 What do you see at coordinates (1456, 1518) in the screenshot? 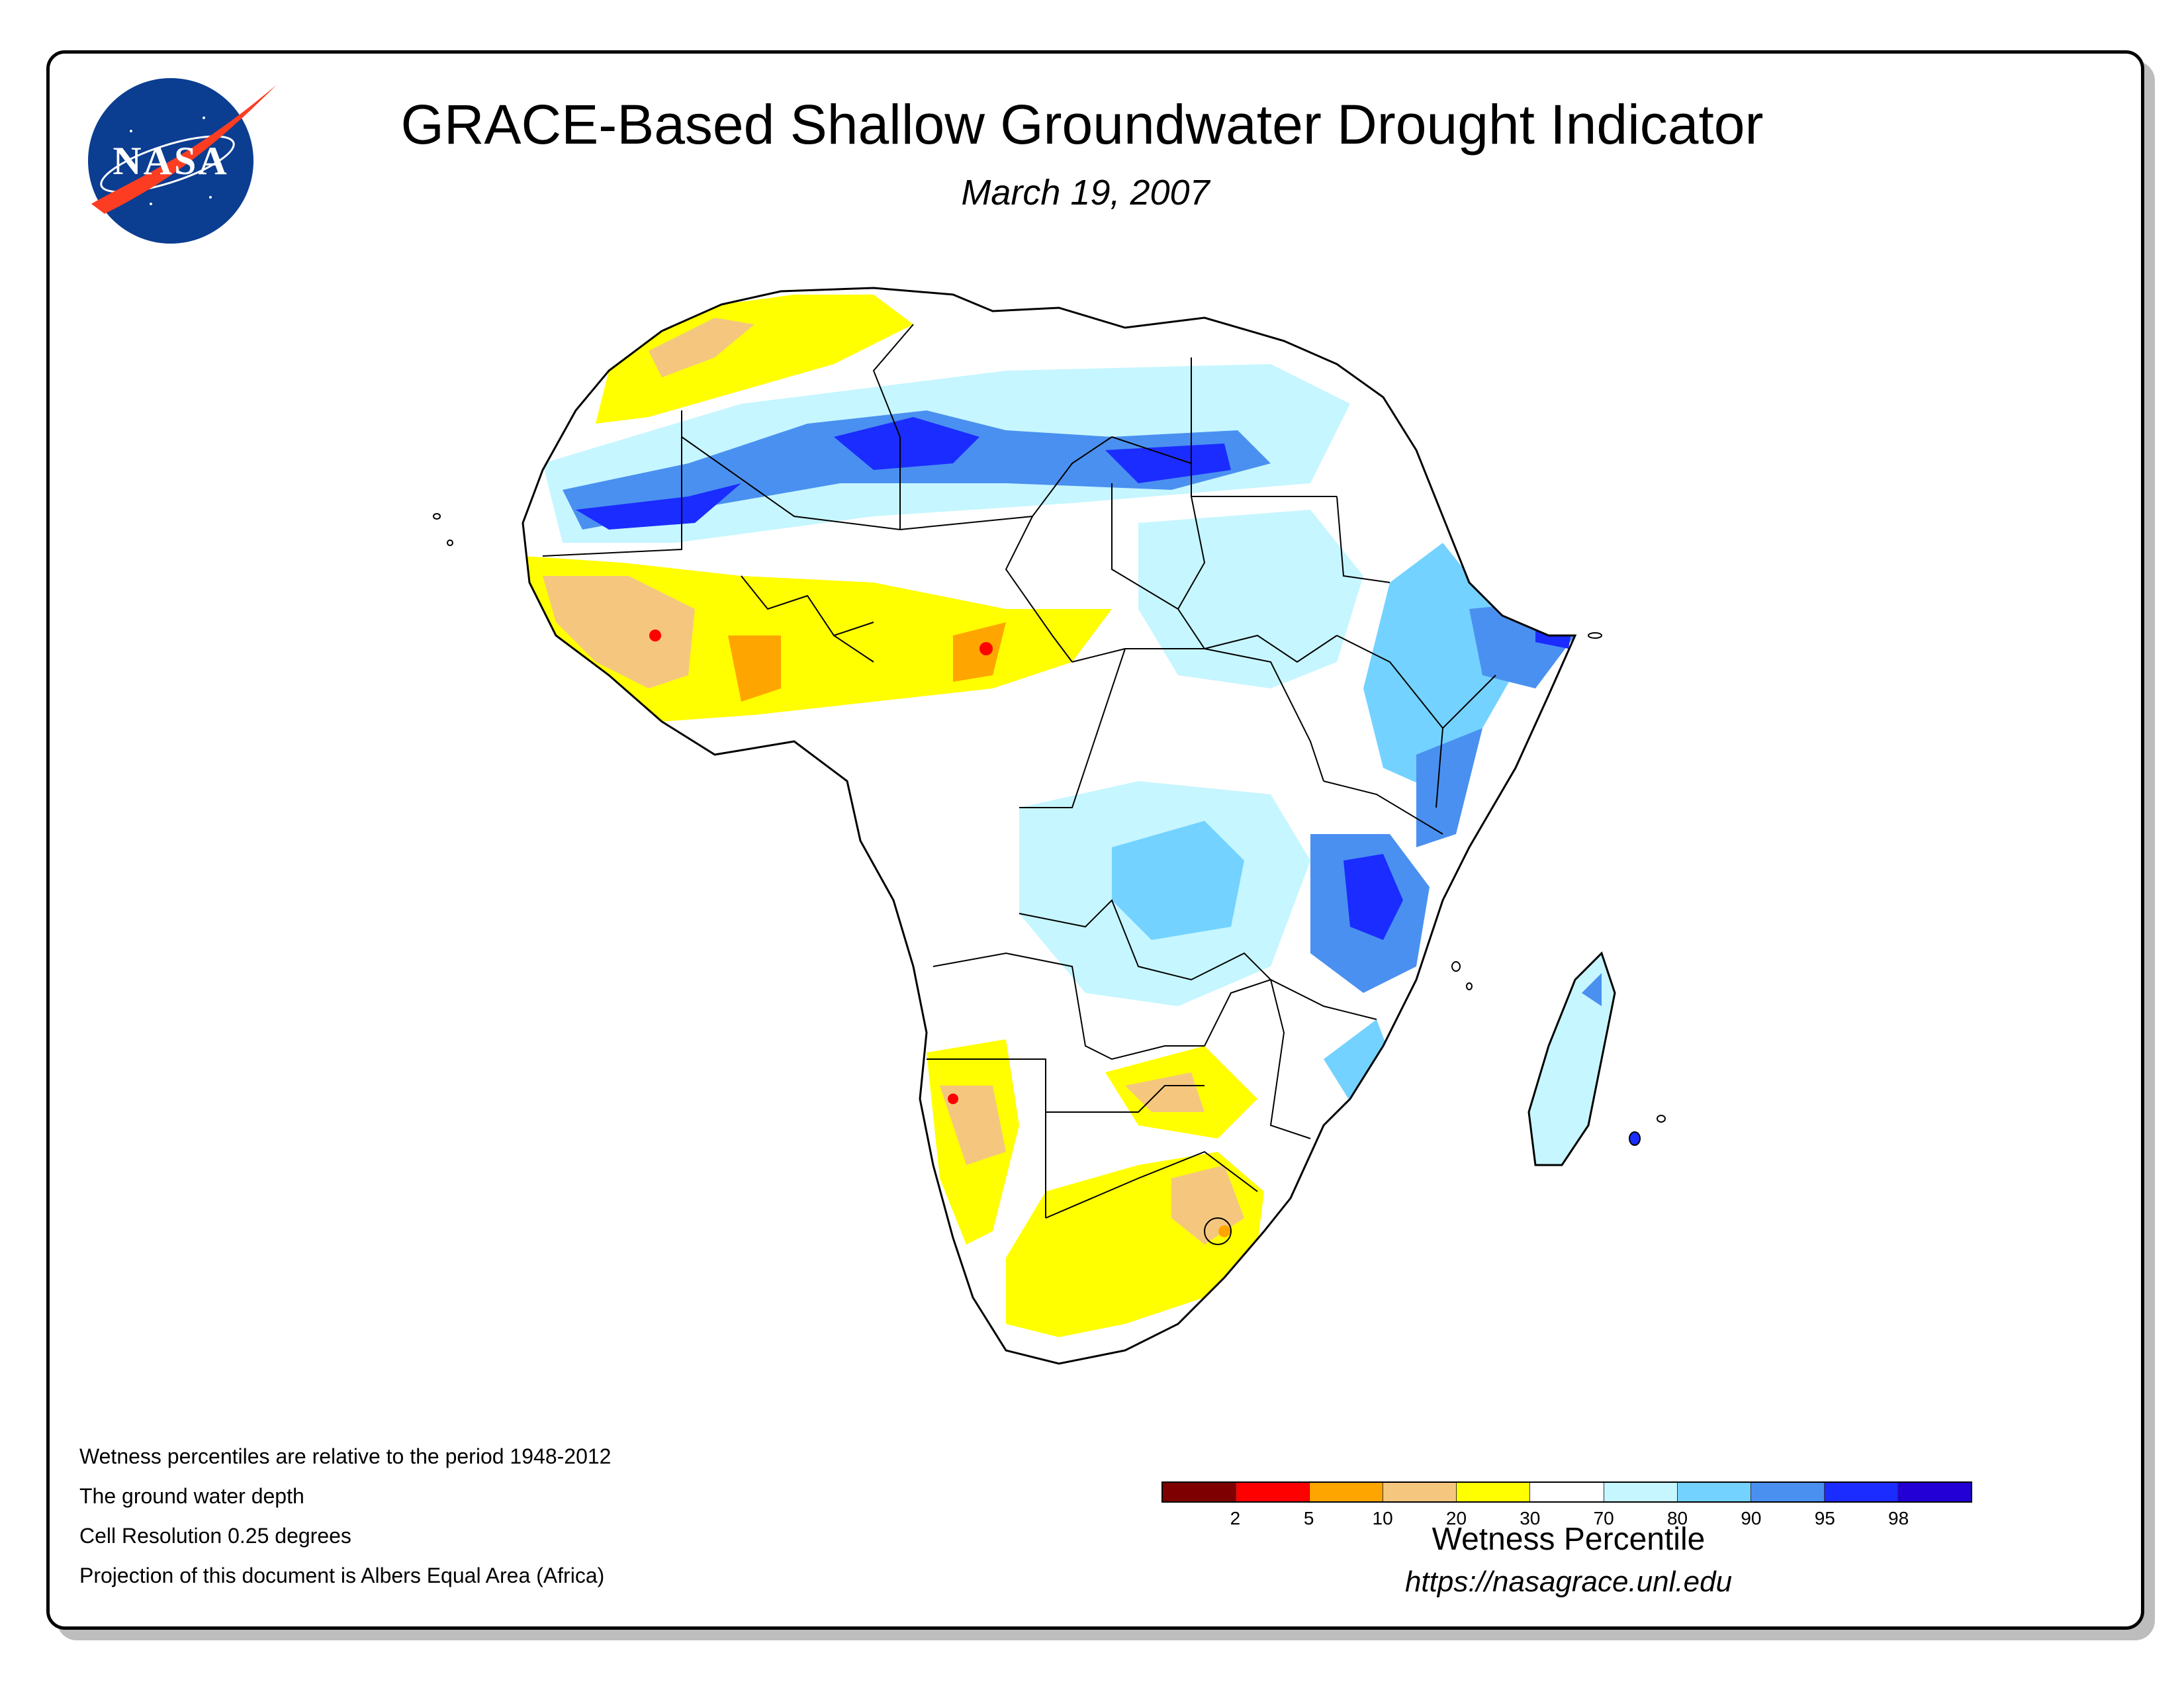
I see `legend-tick-label: 20` at bounding box center [1456, 1518].